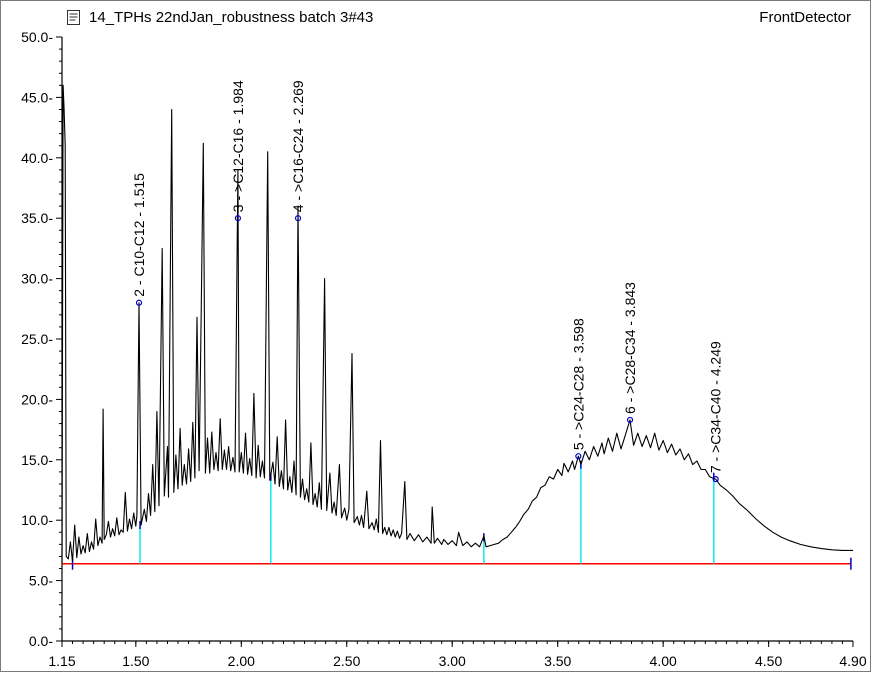 Image resolution: width=871 pixels, height=677 pixels. Describe the element at coordinates (37, 37) in the screenshot. I see `y-tick-label: 50.0-` at that location.